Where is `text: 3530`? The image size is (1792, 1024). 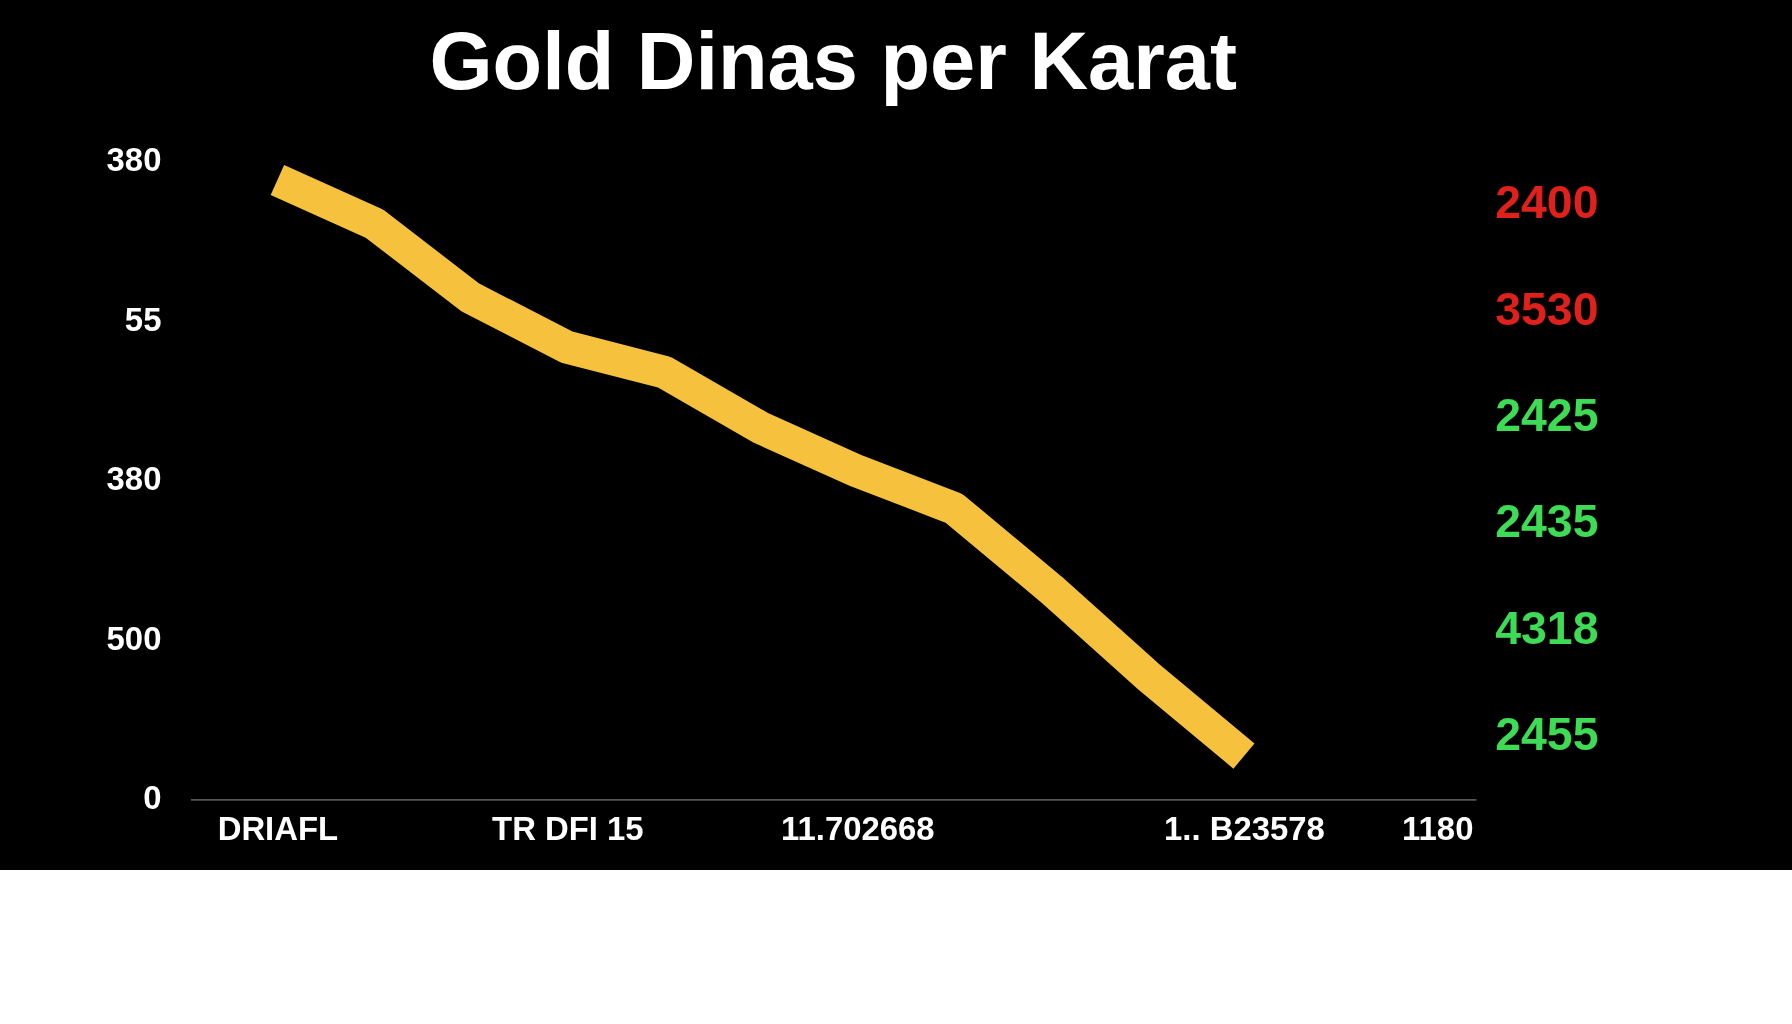
text: 3530 is located at coordinates (1547, 308).